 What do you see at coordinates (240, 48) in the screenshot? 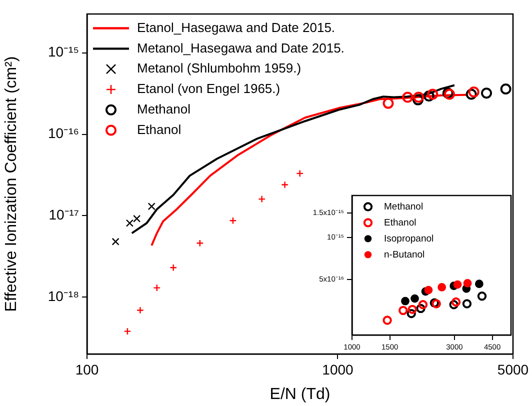
I see `legend-label: Metanol_Hasegawa and Date 2015.` at bounding box center [240, 48].